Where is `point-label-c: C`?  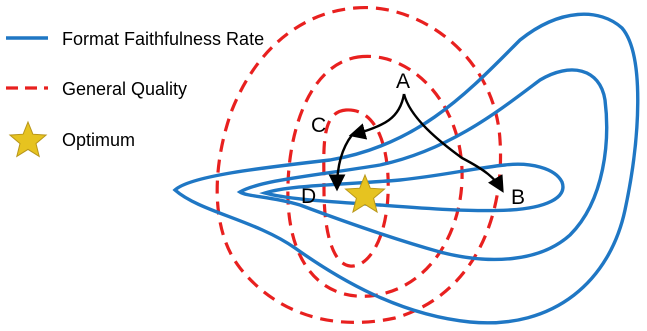 point-label-c: C is located at coordinates (318, 125).